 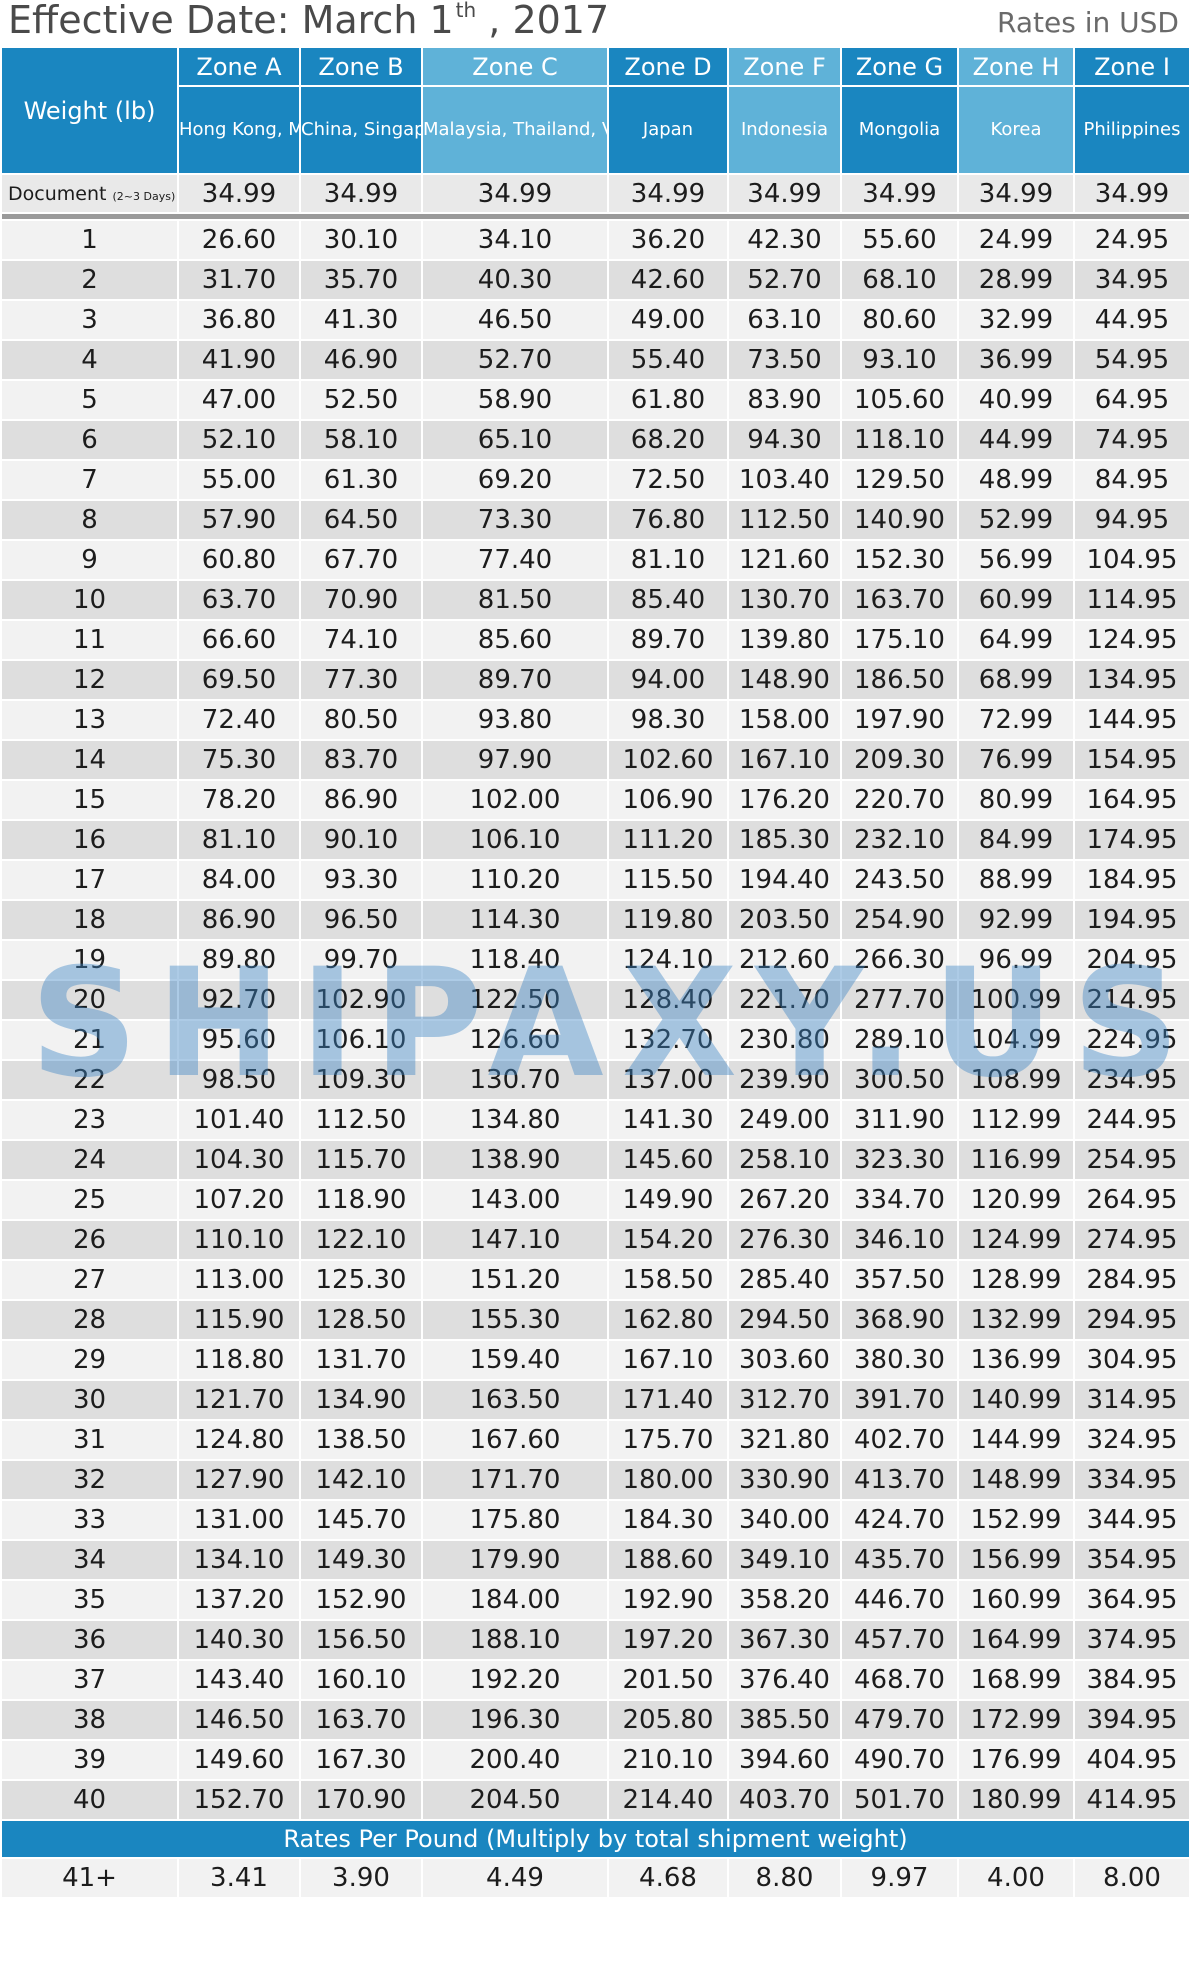 I want to click on divider, so click(x=594, y=216).